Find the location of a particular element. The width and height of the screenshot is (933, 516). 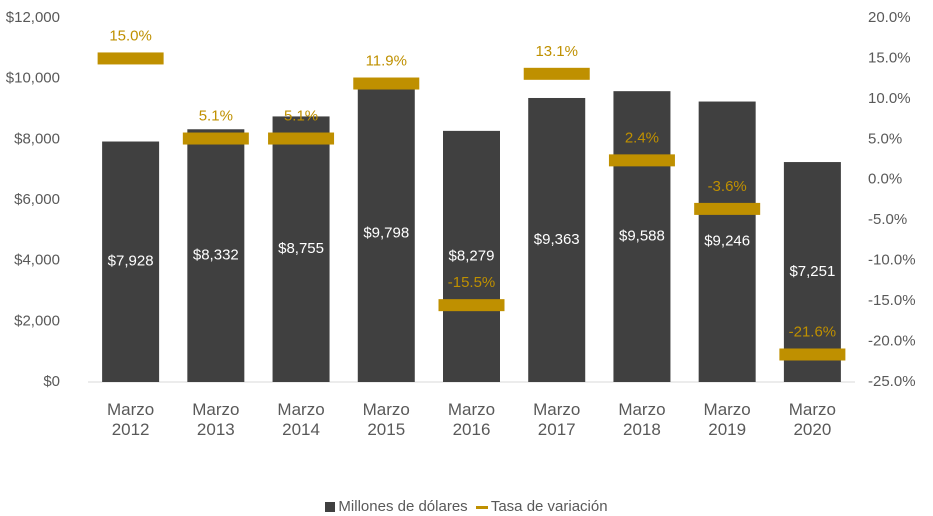

rate-label: 15.0% is located at coordinates (130, 35).